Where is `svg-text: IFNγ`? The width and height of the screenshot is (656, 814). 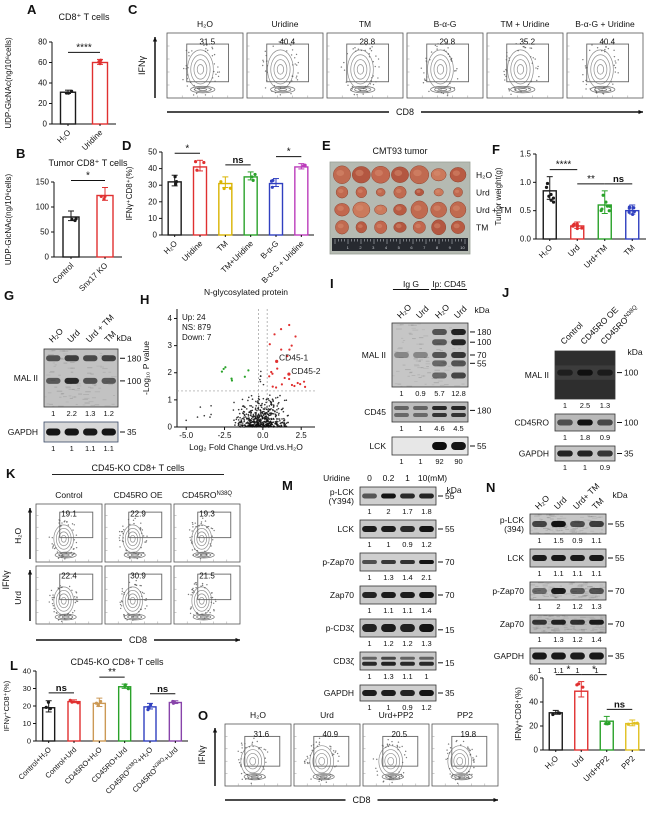 svg-text: IFNγ is located at coordinates (6, 579).